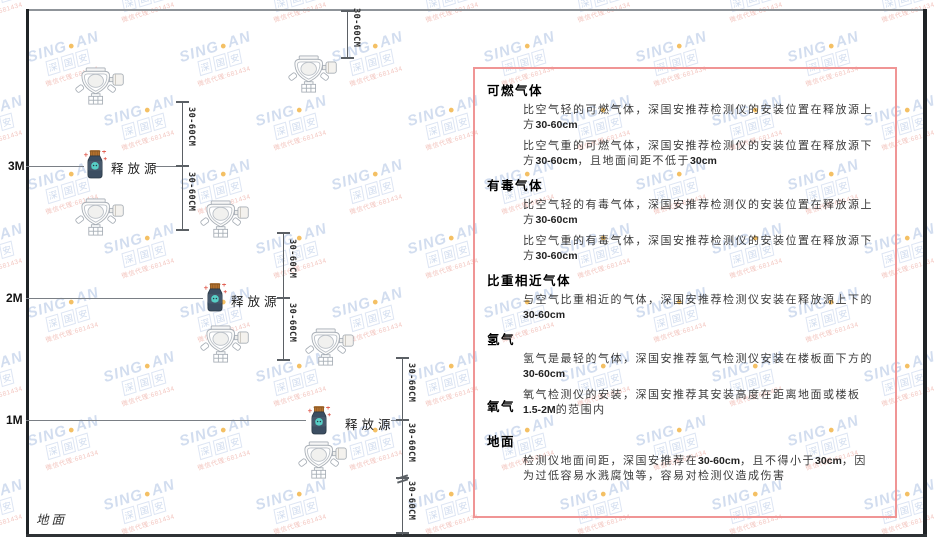 This screenshot has width=938, height=541. Describe the element at coordinates (166, 420) in the screenshot. I see `level-line-m1` at that location.